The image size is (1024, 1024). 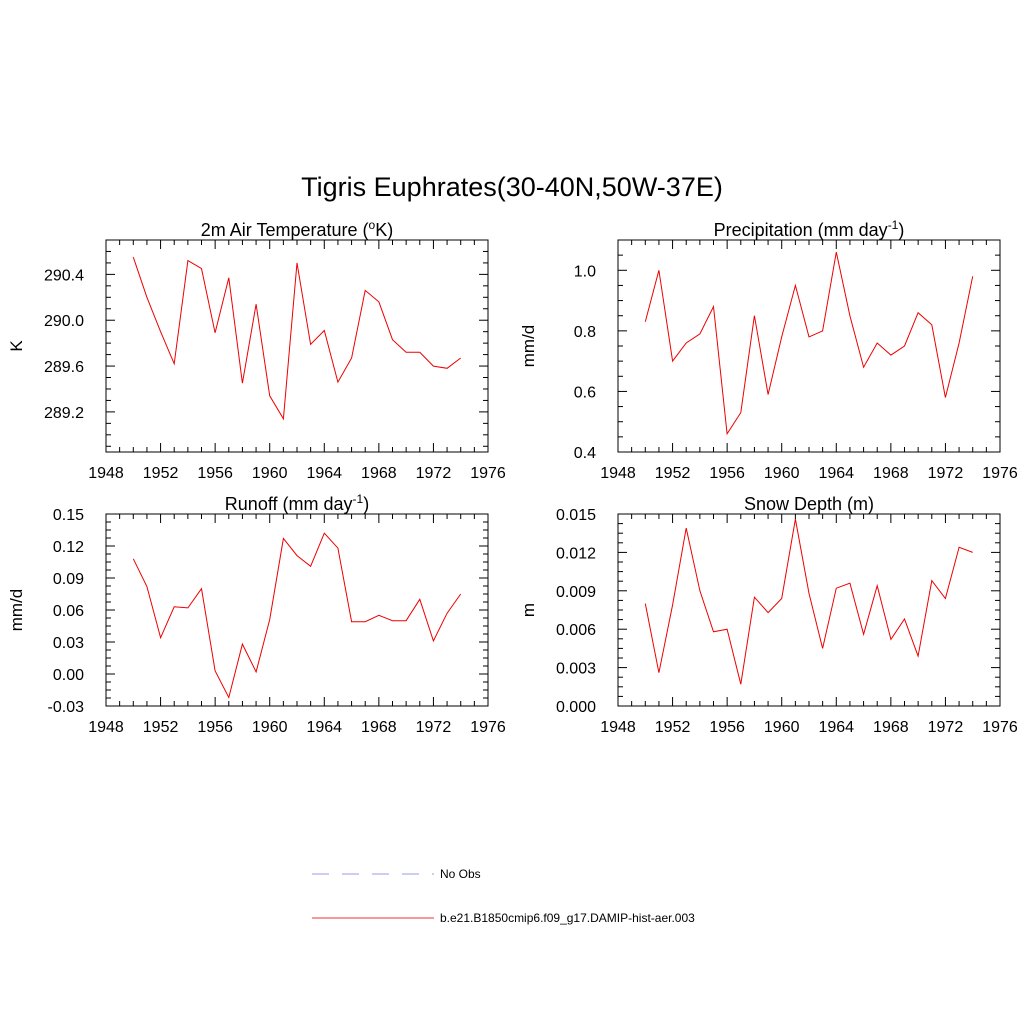 What do you see at coordinates (68, 675) in the screenshot?
I see `y-tick-label: 0.00` at bounding box center [68, 675].